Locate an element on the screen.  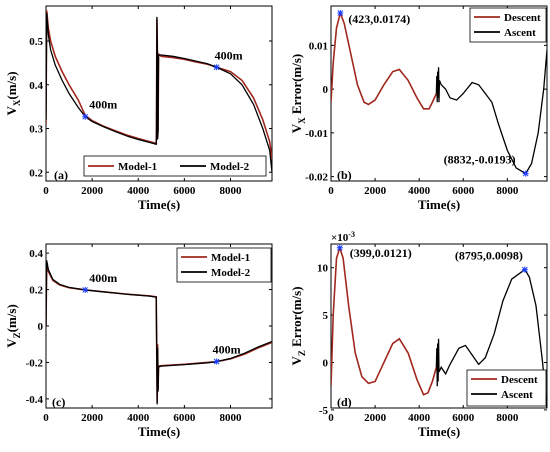
y-axis-label: VZ Error(m/s) is located at coordinates (298, 325).